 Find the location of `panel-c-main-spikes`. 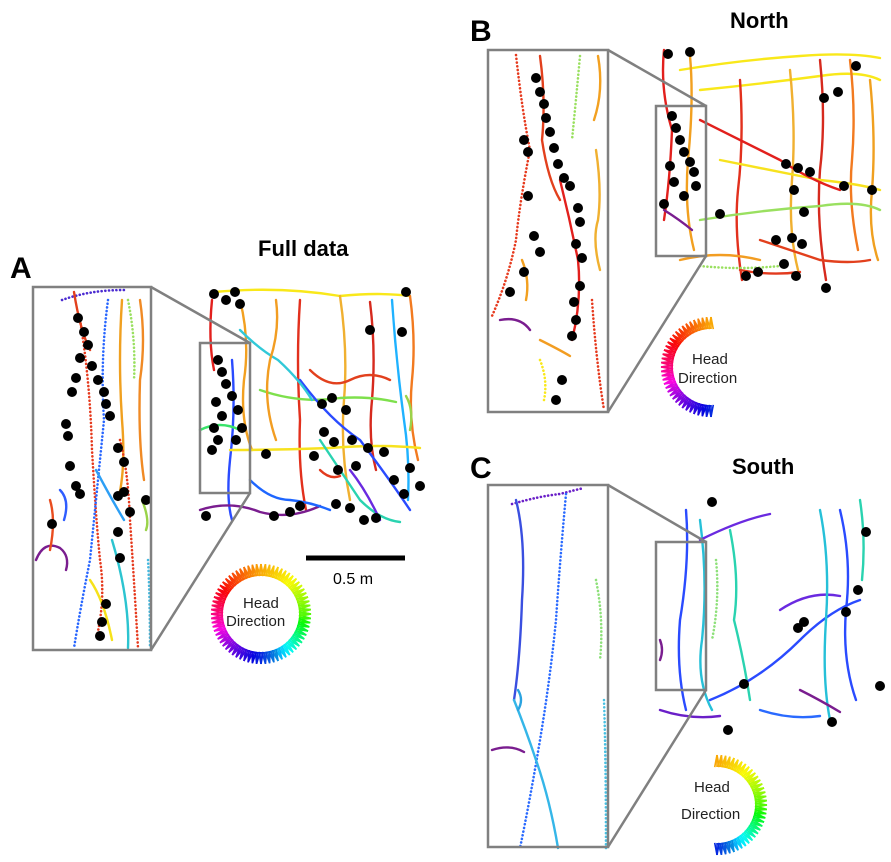

panel-c-main-spikes is located at coordinates (796, 616).